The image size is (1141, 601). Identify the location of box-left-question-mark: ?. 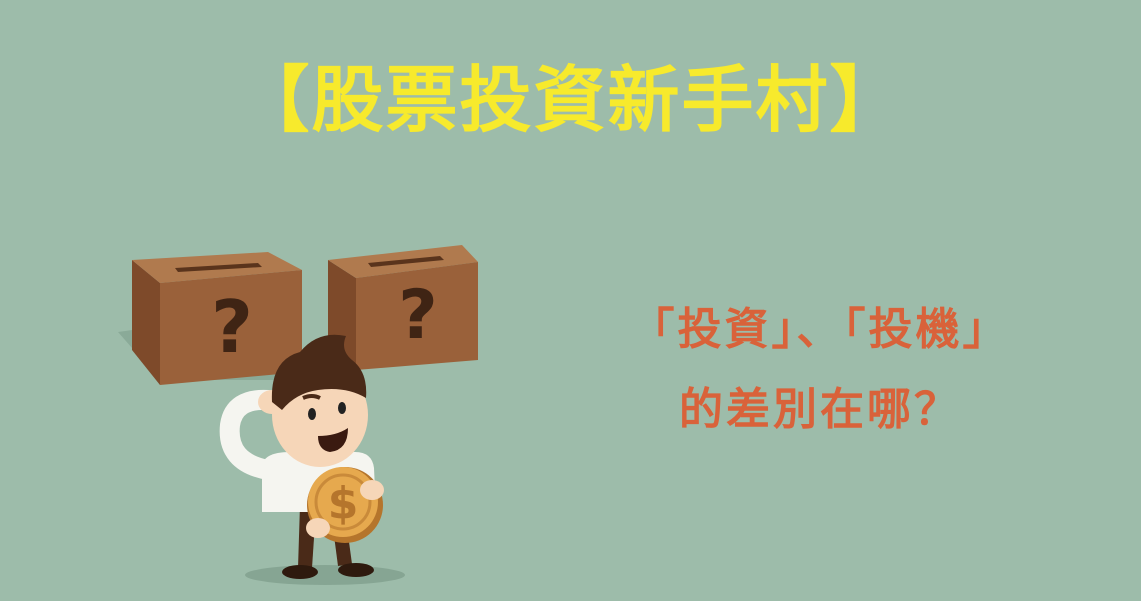
(232, 327).